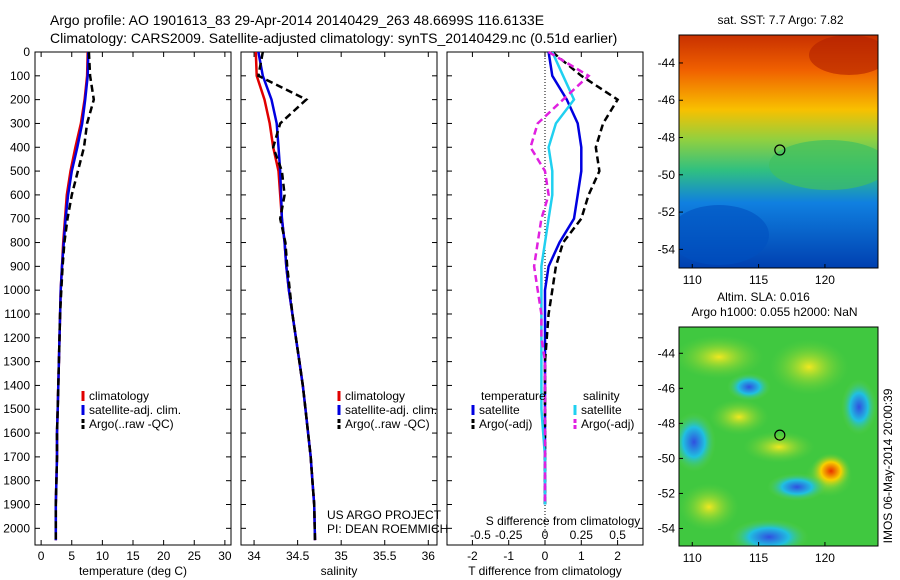 The width and height of the screenshot is (900, 580). Describe the element at coordinates (16, 528) in the screenshot. I see `y-tick-label: 2000` at that location.